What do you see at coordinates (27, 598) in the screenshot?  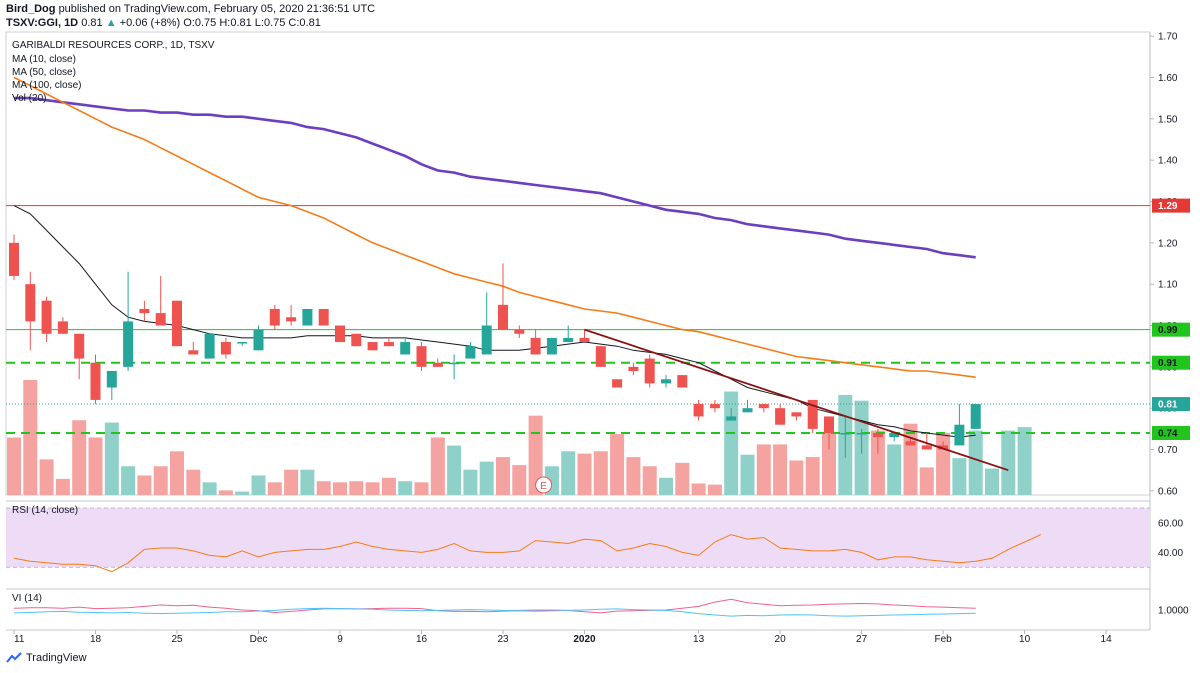 I see `vi-label: VI (14)` at bounding box center [27, 598].